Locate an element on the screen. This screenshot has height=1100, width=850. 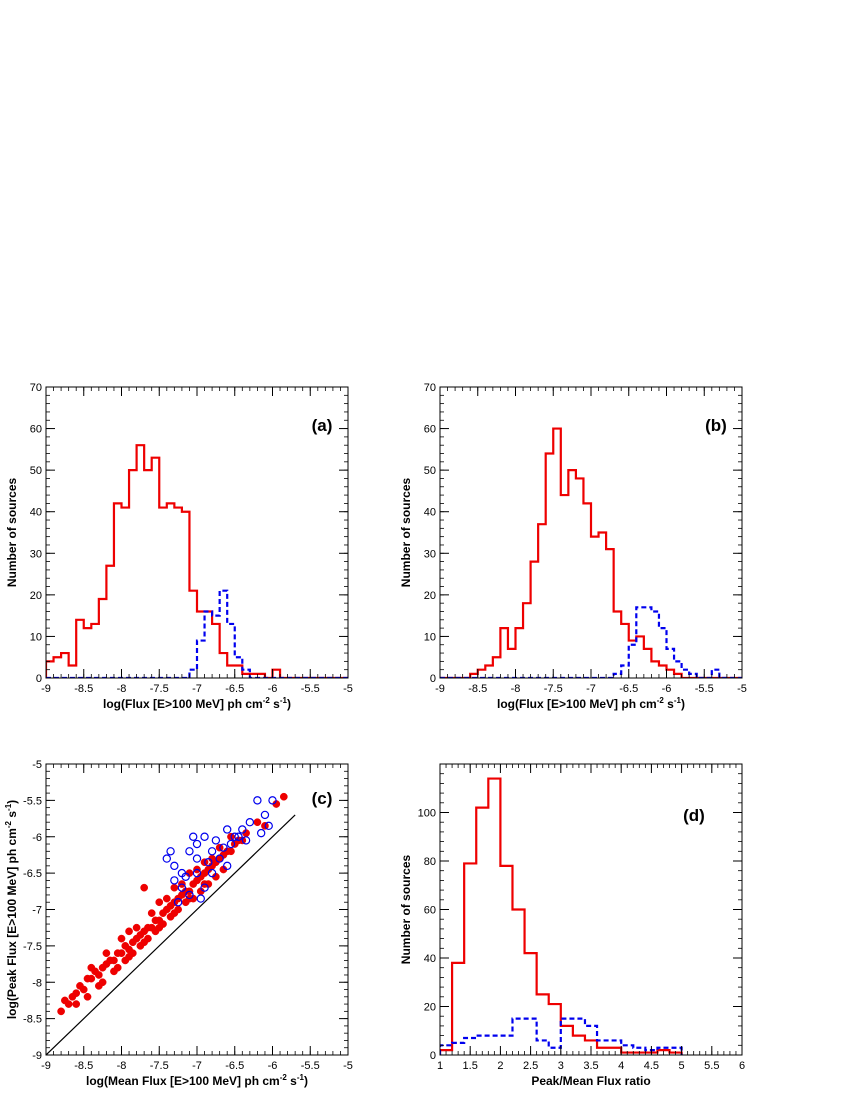
panel-label: (b) is located at coordinates (716, 425).